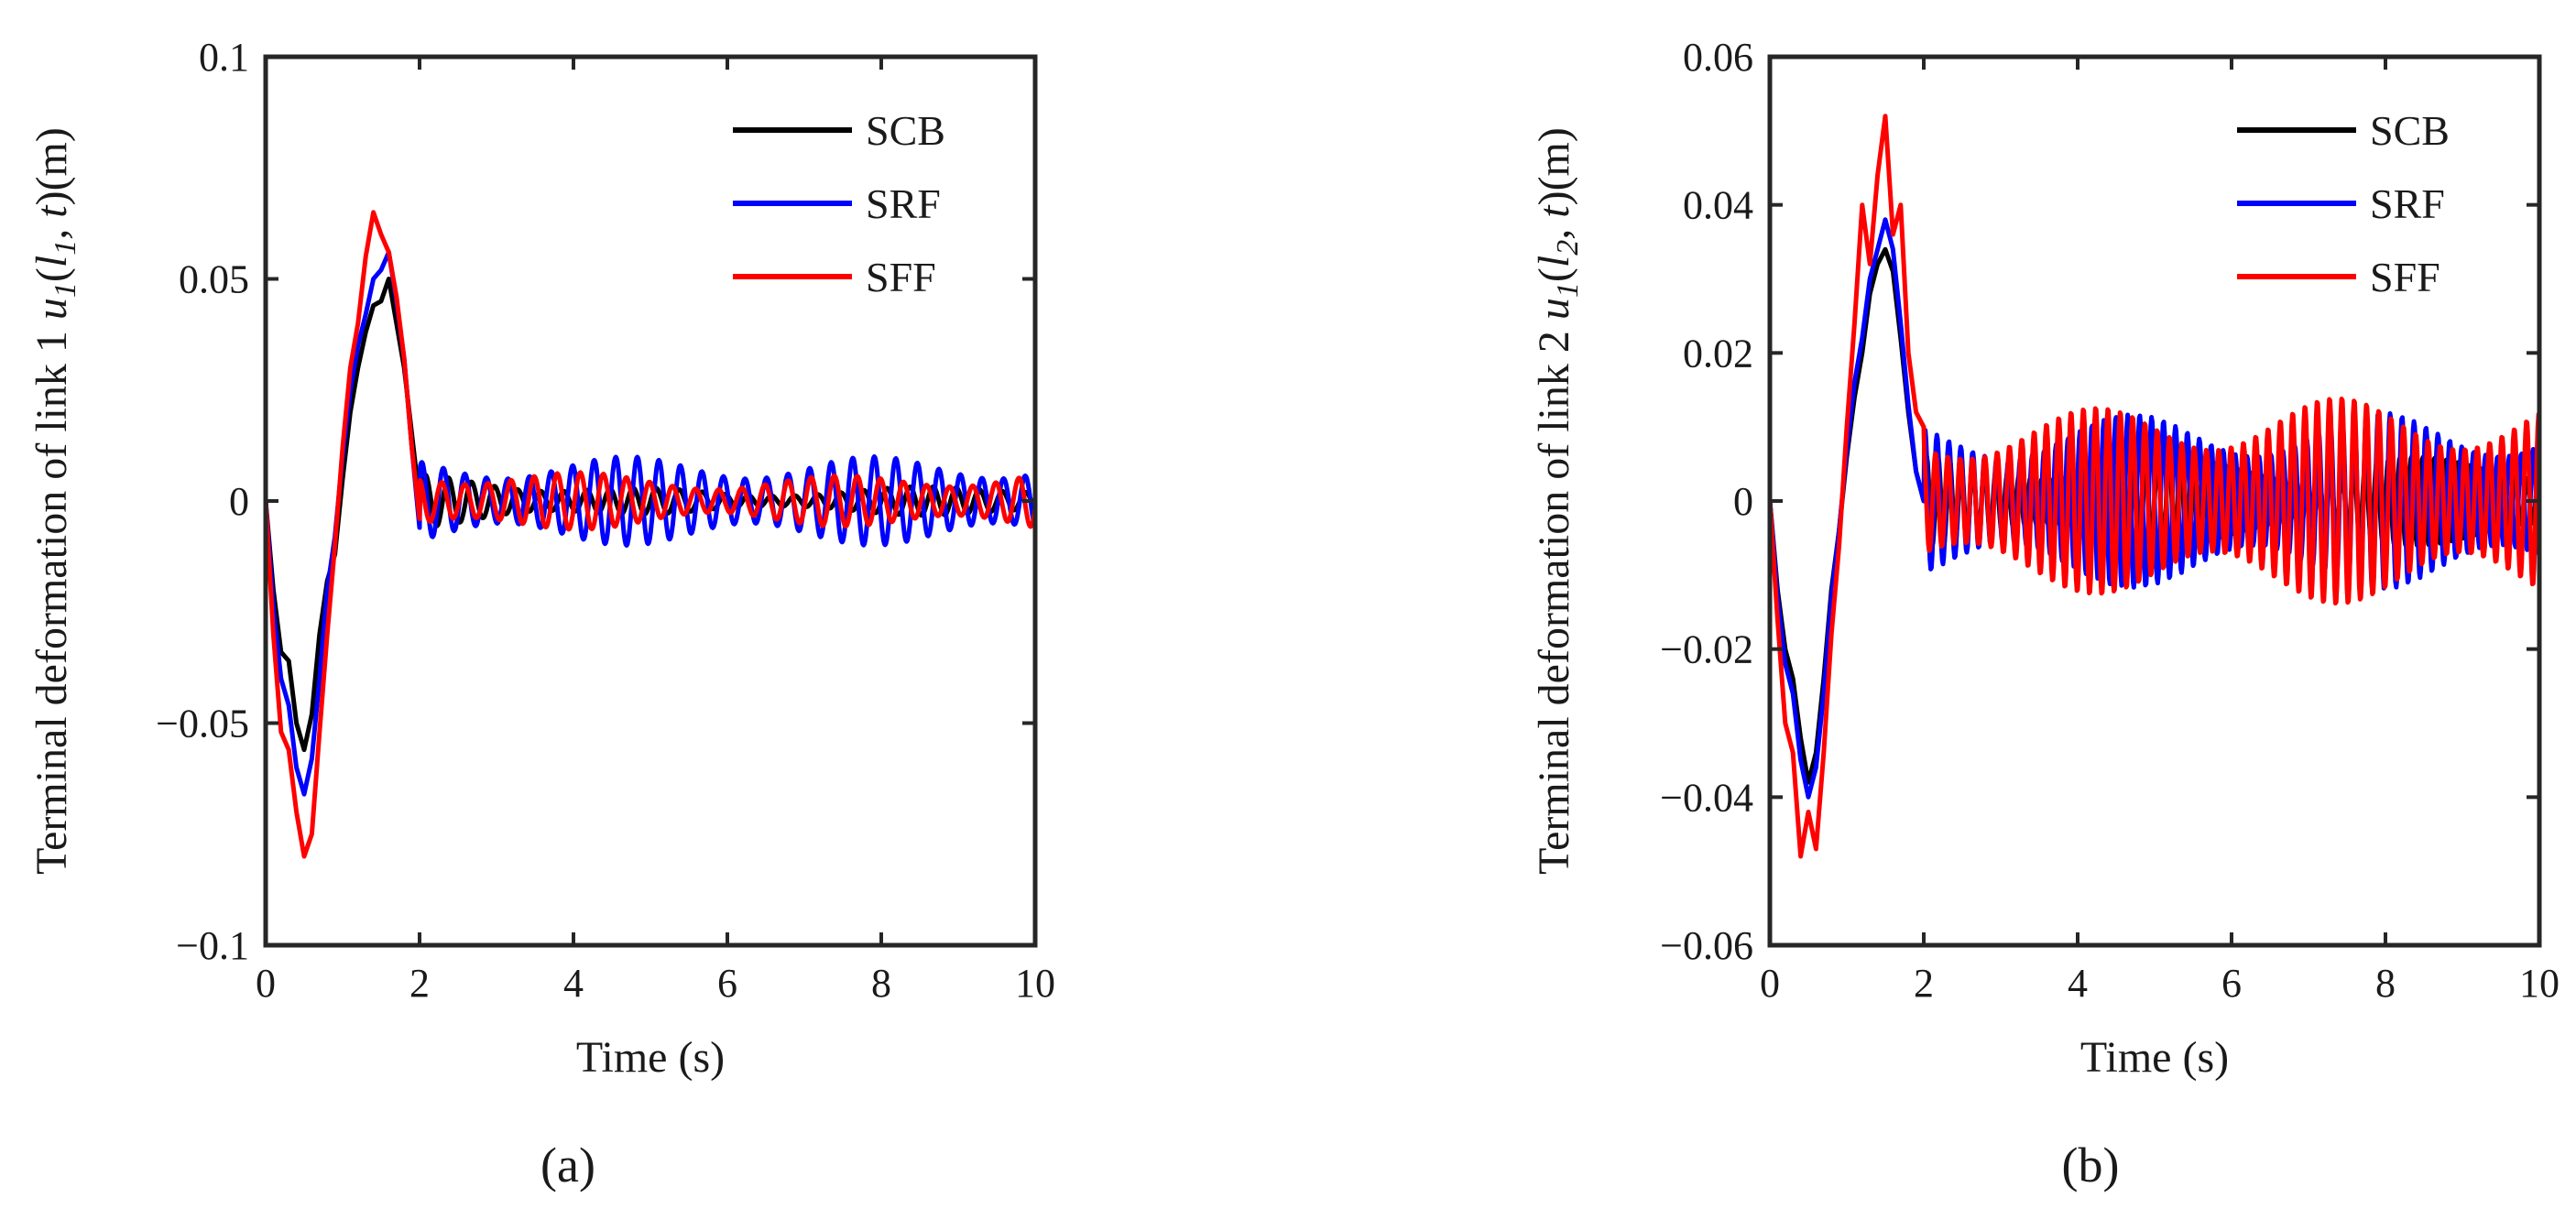 This screenshot has height=1209, width=2576. What do you see at coordinates (574, 984) in the screenshot?
I see `x-tick-label-a: 4` at bounding box center [574, 984].